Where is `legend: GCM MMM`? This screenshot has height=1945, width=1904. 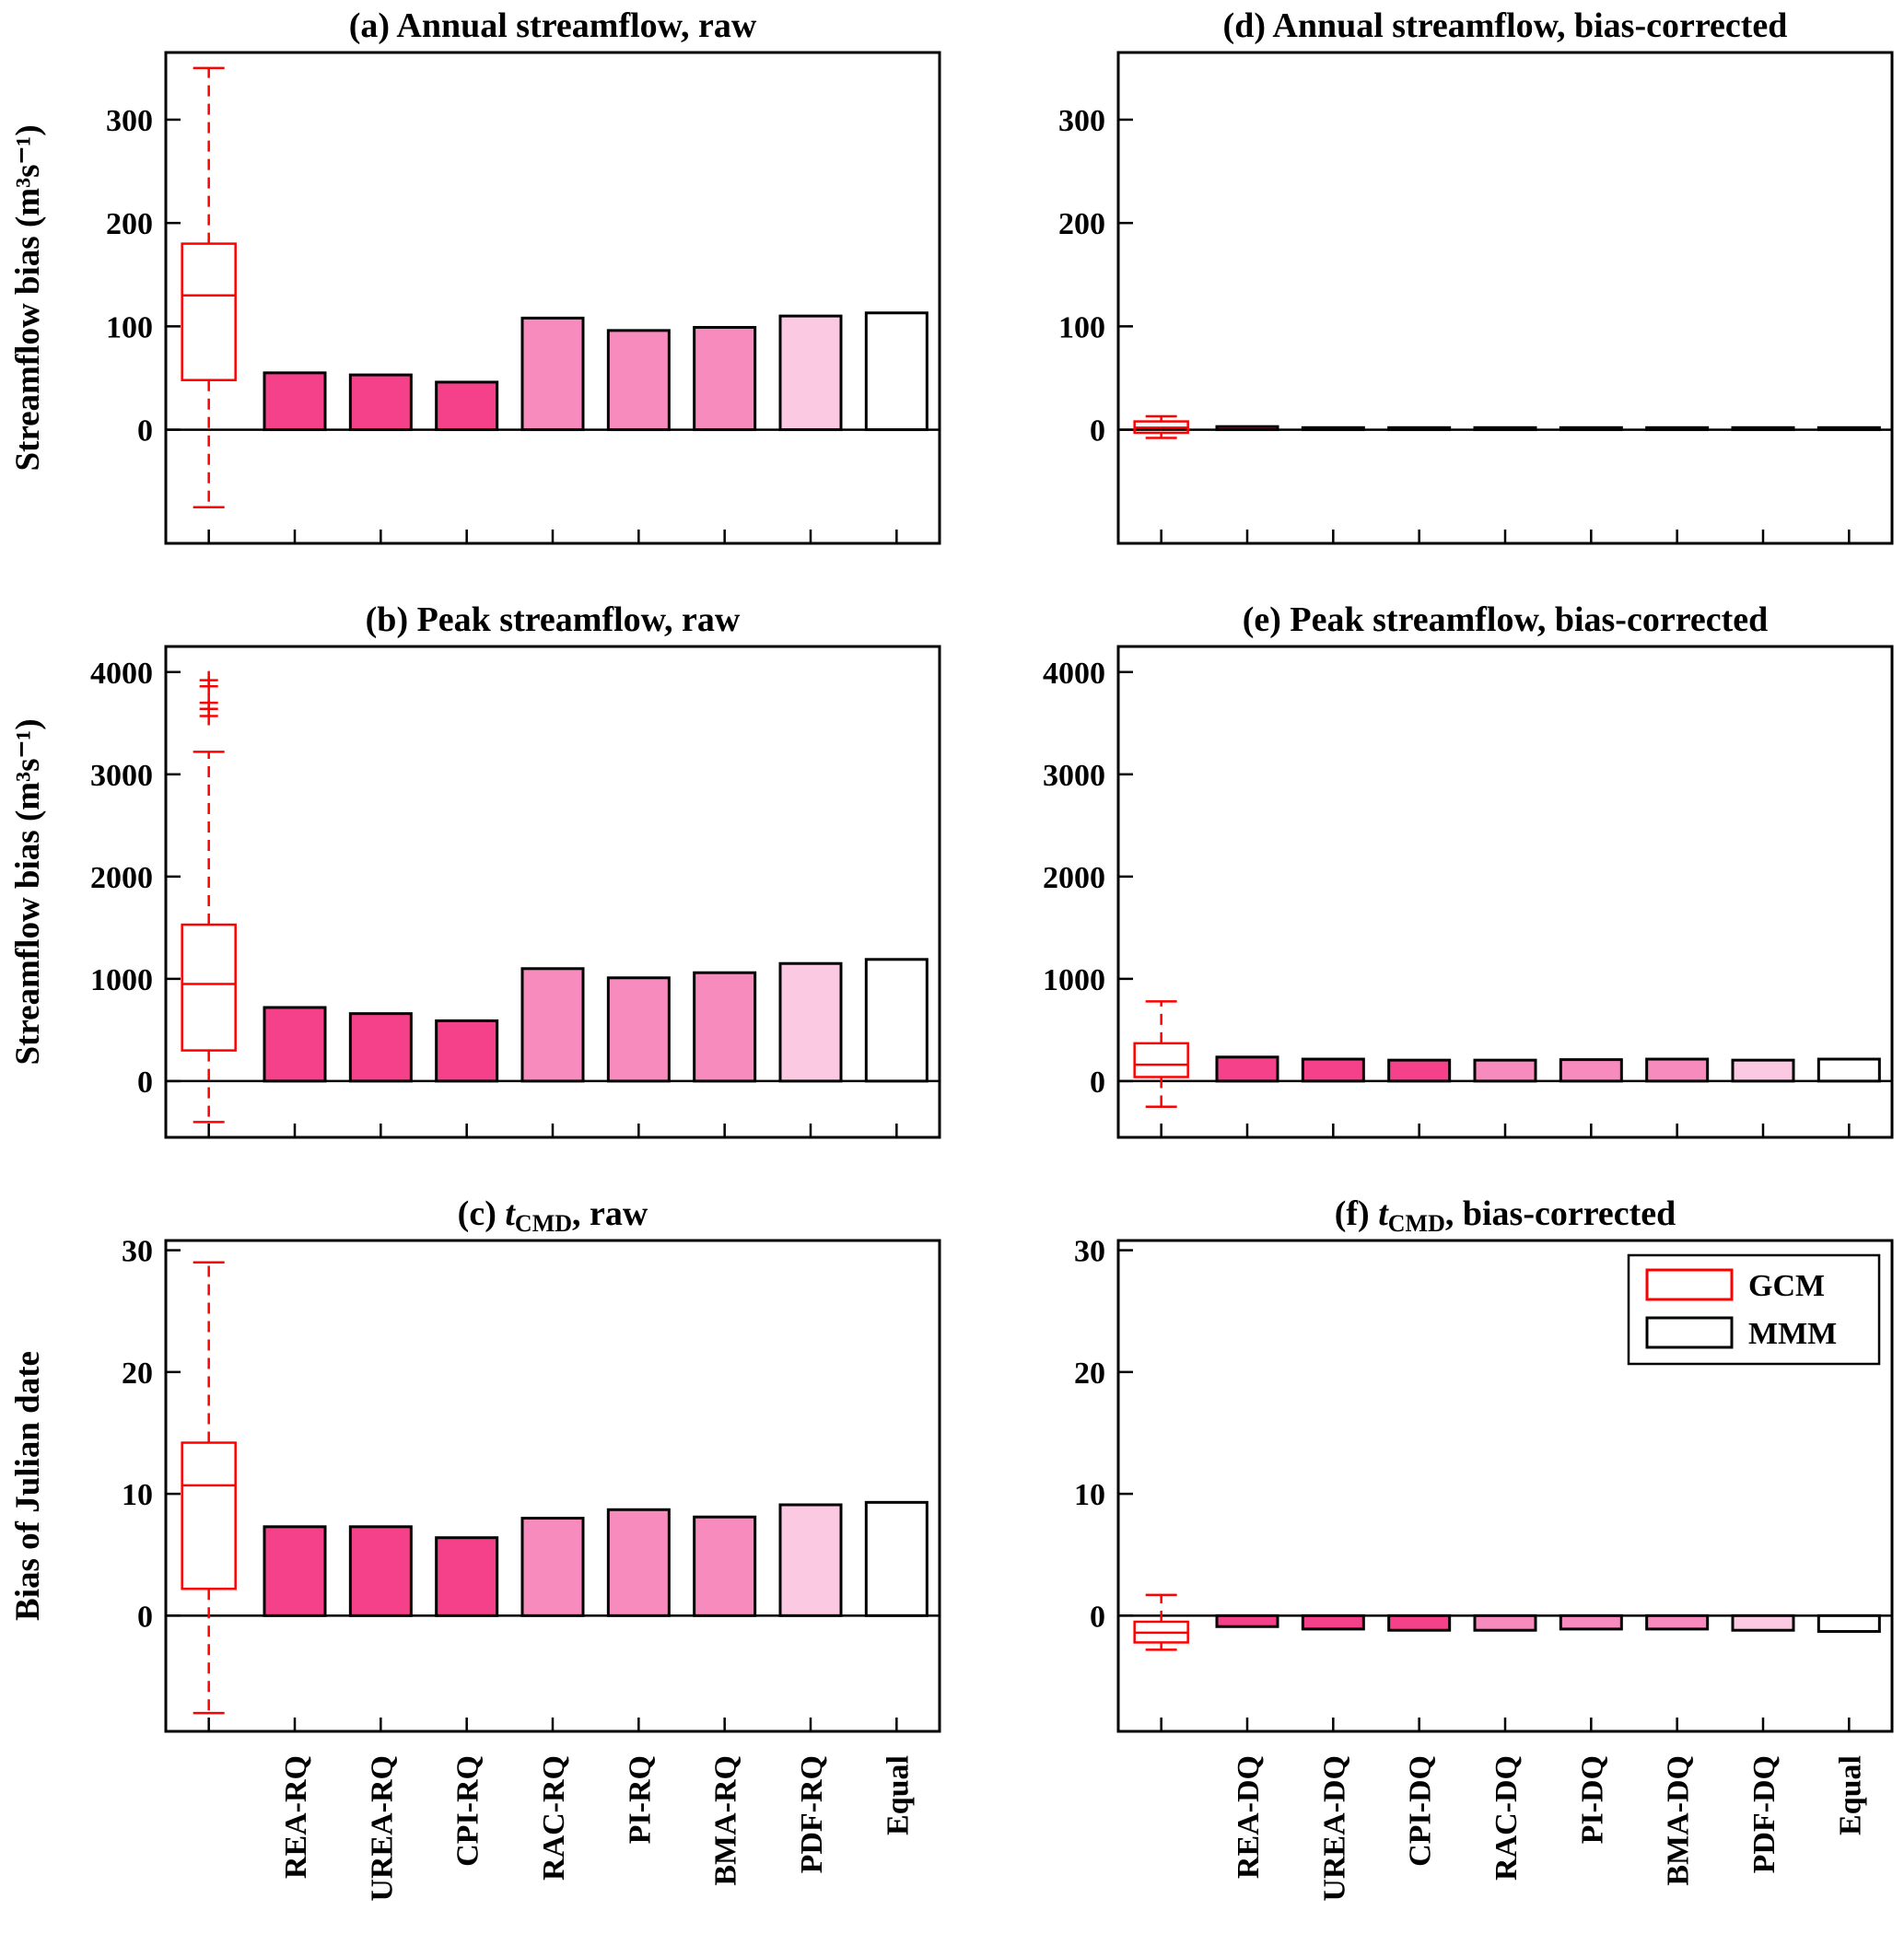 legend: GCM MMM is located at coordinates (1754, 1309).